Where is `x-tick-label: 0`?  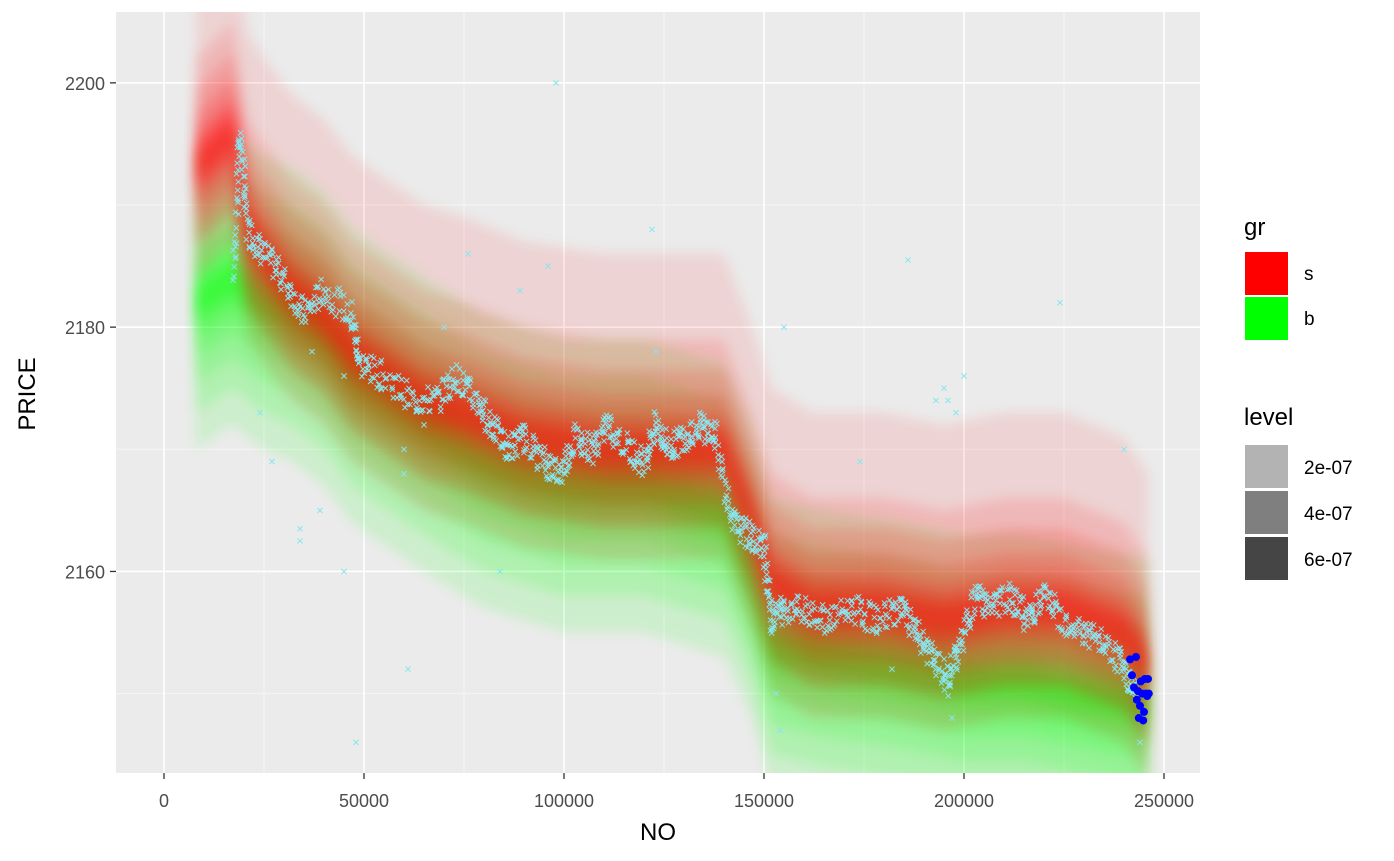
x-tick-label: 0 is located at coordinates (164, 801).